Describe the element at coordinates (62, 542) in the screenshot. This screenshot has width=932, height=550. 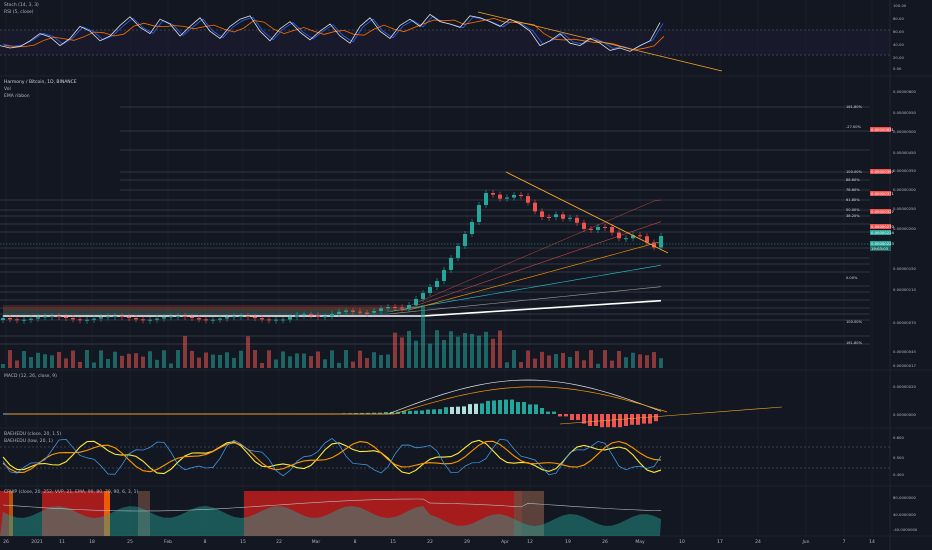
I see `time-tick: 11` at that location.